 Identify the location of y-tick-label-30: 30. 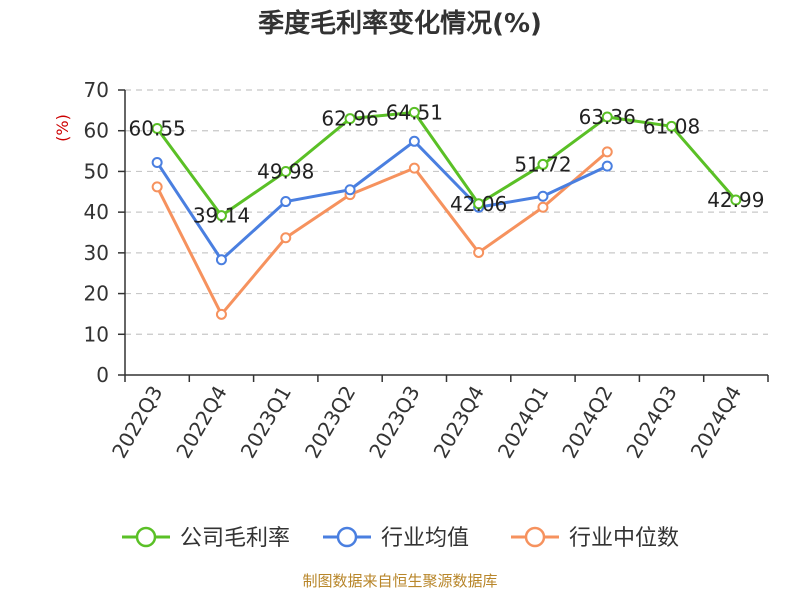
(96, 253).